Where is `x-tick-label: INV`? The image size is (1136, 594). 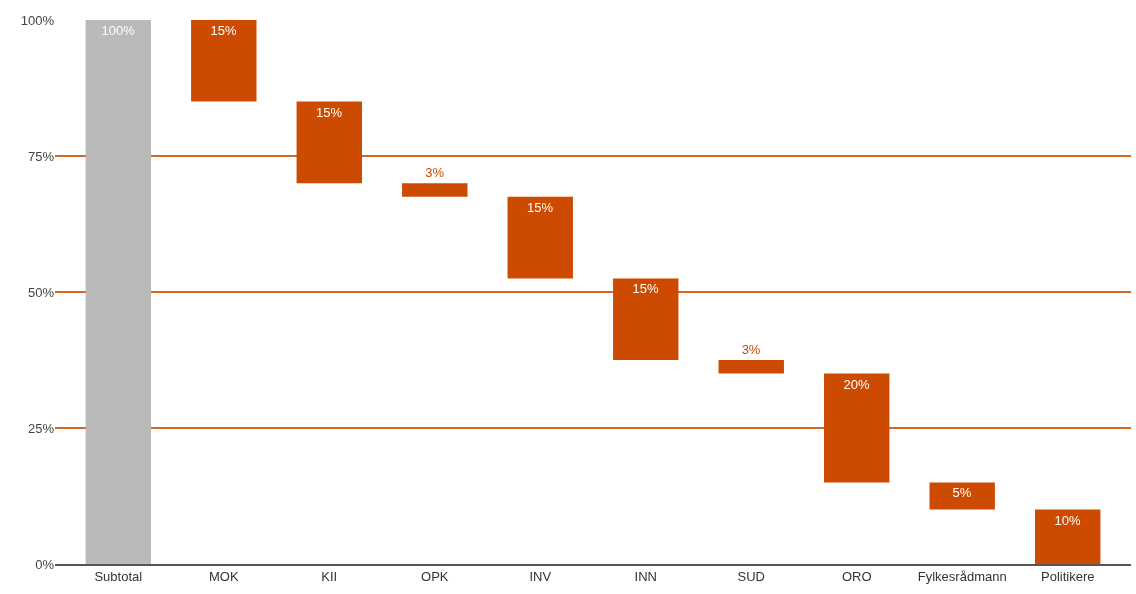
x-tick-label: INV is located at coordinates (540, 577).